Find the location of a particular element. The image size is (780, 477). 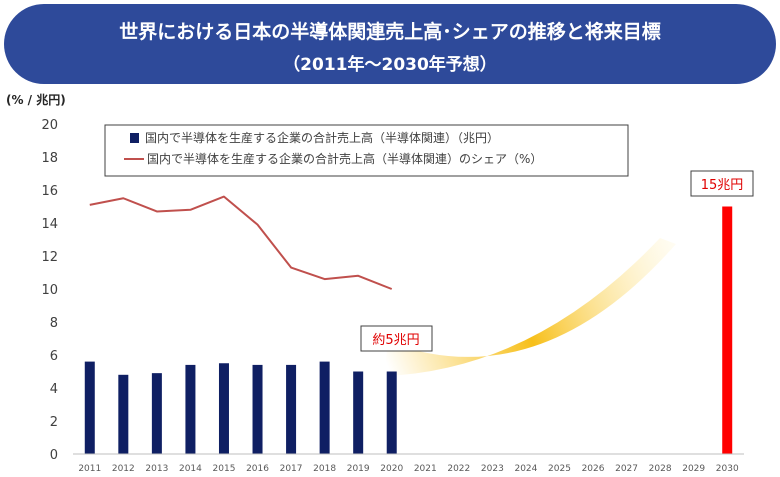

legend-swatch-bar is located at coordinates (134, 138).